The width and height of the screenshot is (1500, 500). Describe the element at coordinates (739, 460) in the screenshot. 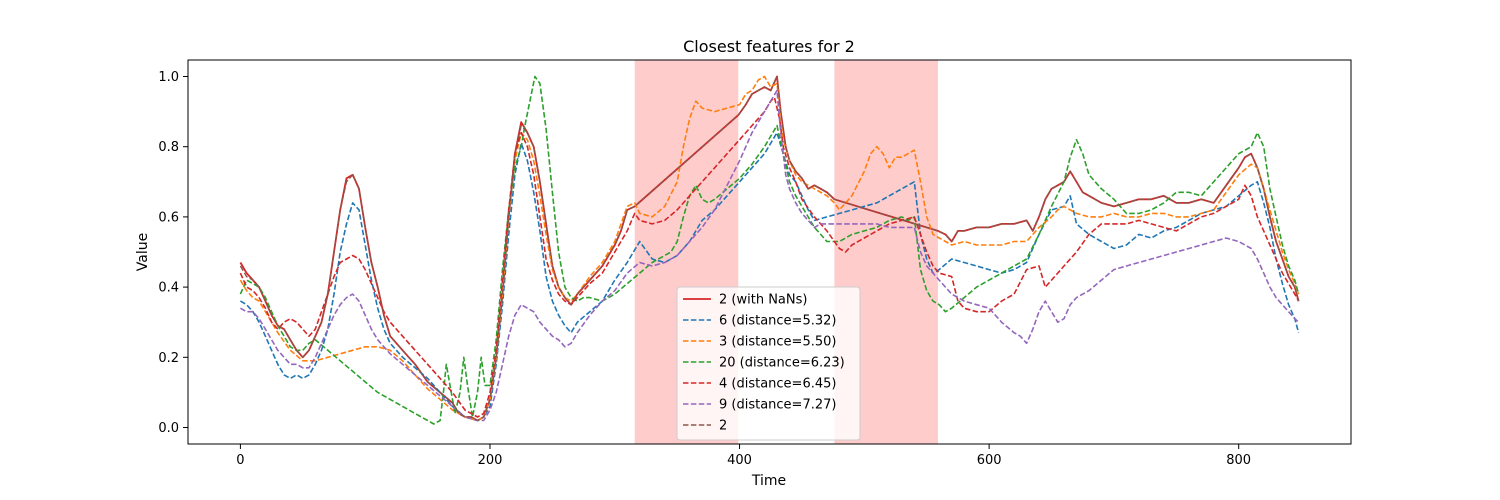

I see `x-tick-label: 400` at that location.